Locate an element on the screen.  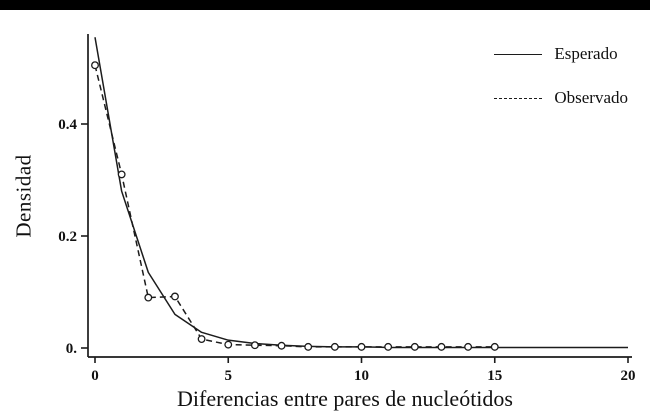
dashed-line-sample is located at coordinates (518, 98).